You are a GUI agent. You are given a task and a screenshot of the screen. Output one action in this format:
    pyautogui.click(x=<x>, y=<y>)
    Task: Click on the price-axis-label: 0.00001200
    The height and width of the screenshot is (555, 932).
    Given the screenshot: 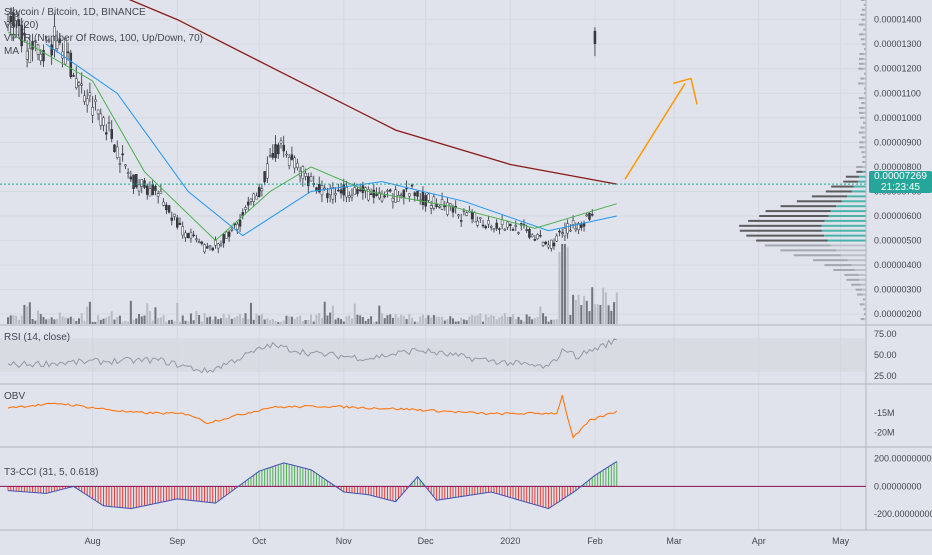 What is the action you would take?
    pyautogui.click(x=898, y=69)
    